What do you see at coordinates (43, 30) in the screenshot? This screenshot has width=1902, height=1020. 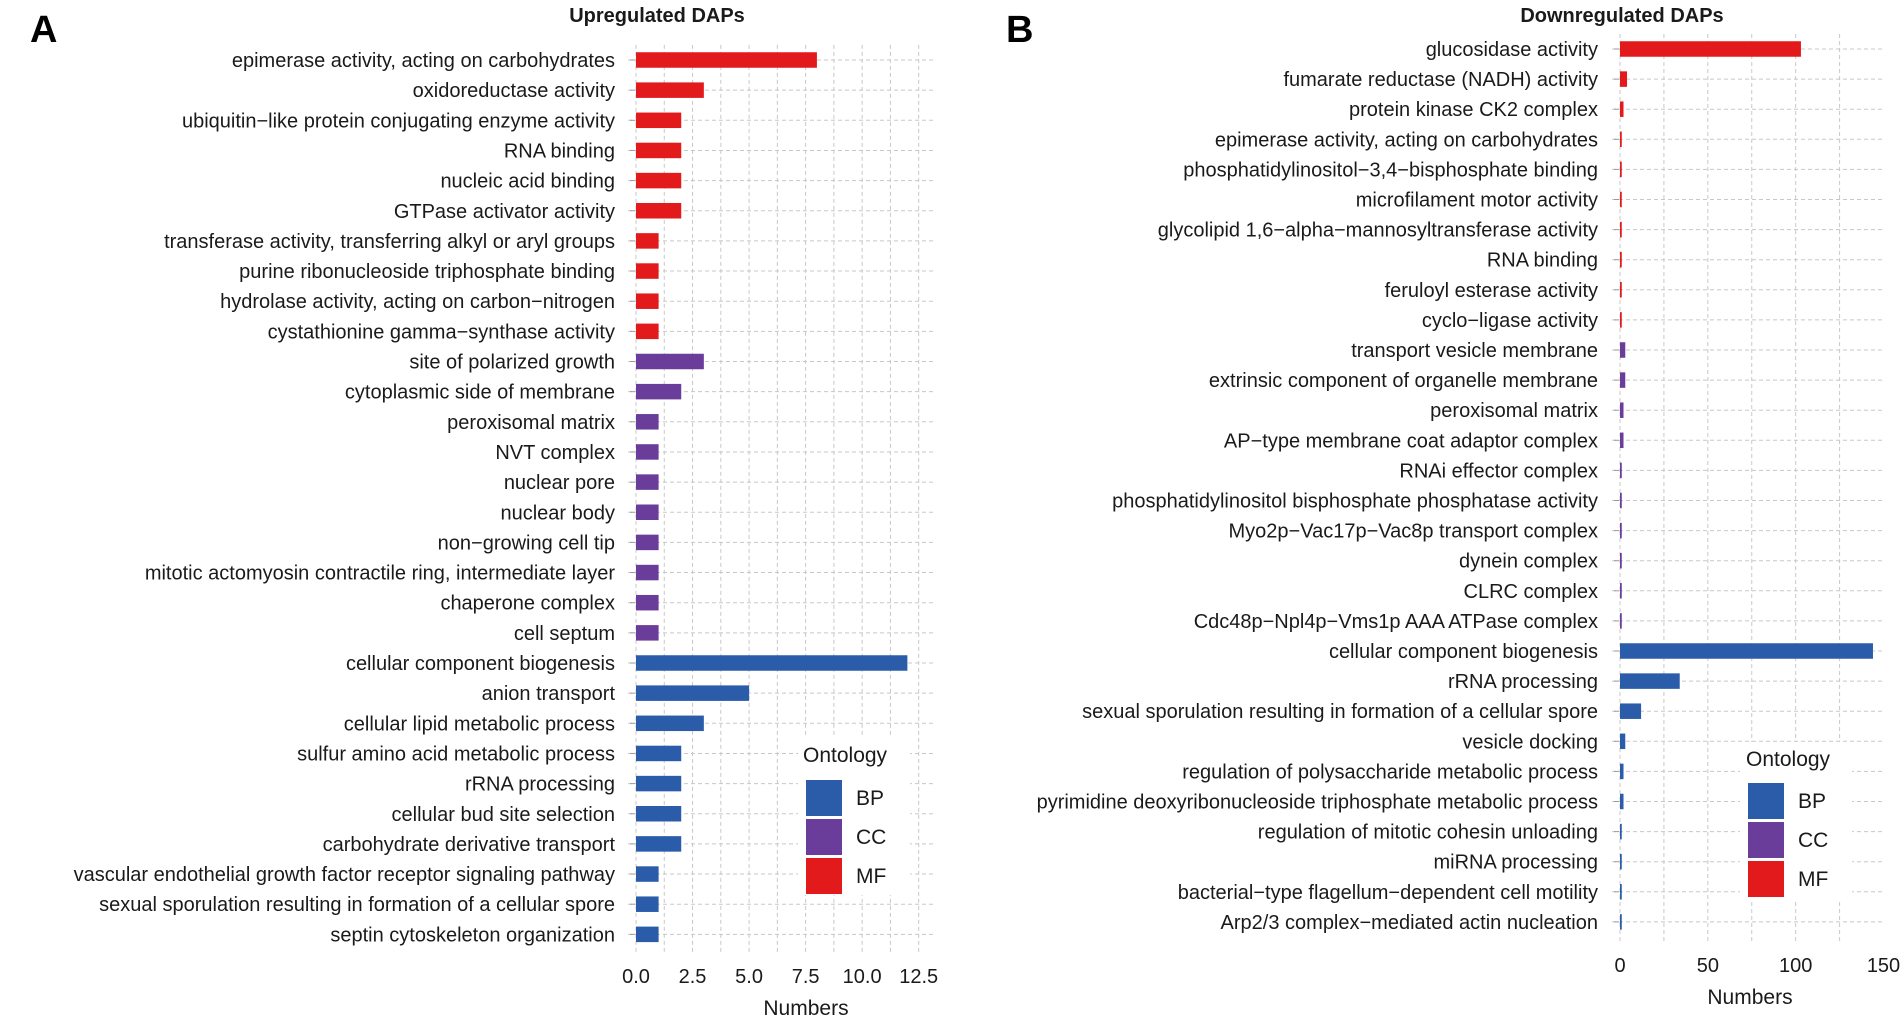 I see `panel-a-letter: A` at bounding box center [43, 30].